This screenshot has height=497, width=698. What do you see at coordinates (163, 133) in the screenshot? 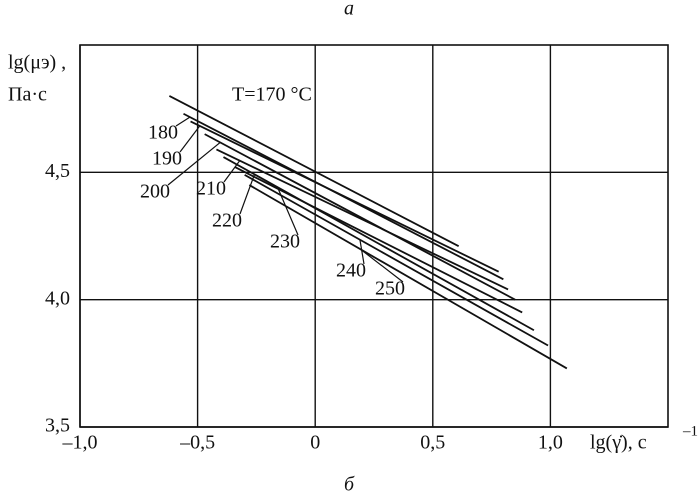
I see `series-label: 180` at bounding box center [163, 133].